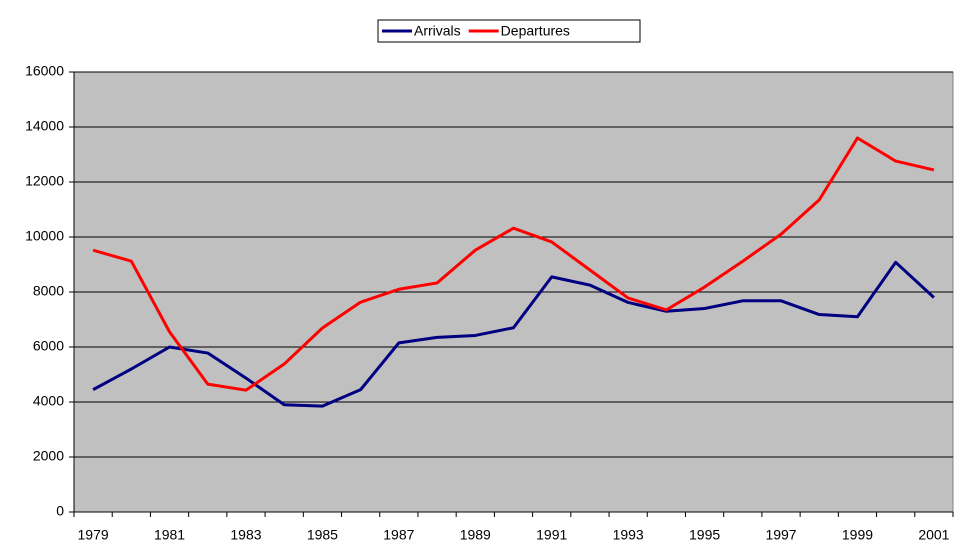 This screenshot has height=549, width=956. I want to click on legend-label: Arrivals, so click(437, 31).